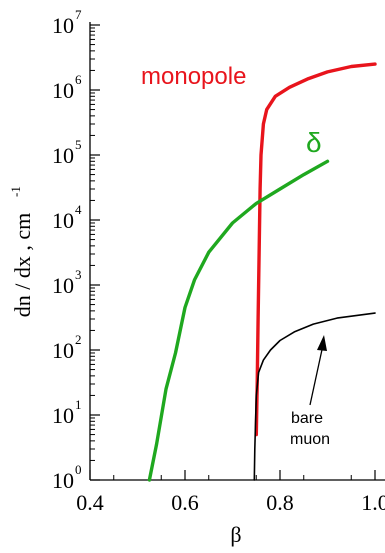 Image resolution: width=385 pixels, height=553 pixels. I want to click on delta-label: δ, so click(314, 142).